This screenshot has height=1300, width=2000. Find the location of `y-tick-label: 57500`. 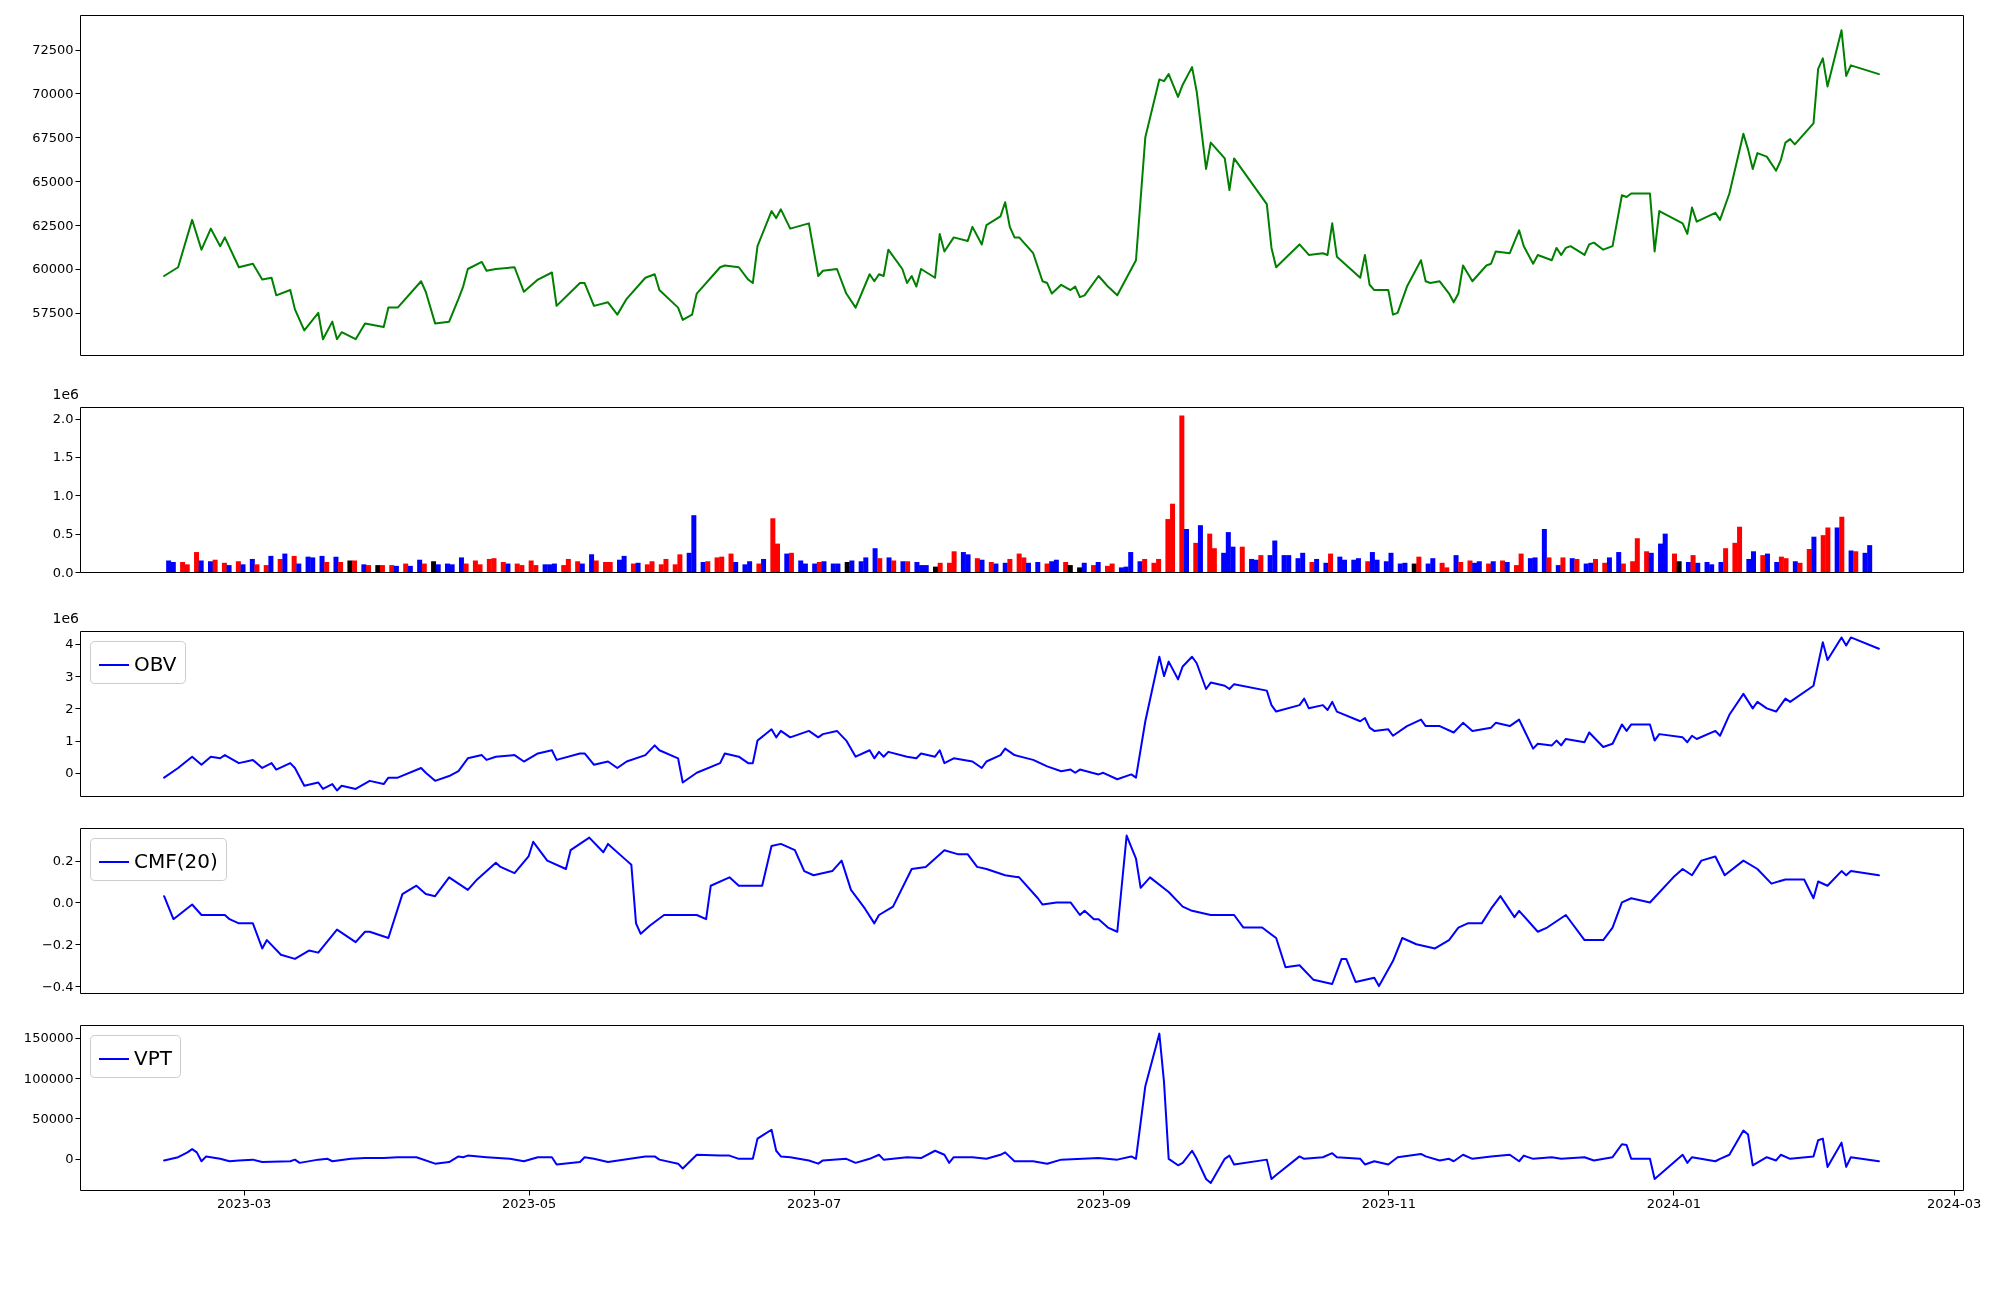

y-tick-label: 57500 is located at coordinates (53, 313).